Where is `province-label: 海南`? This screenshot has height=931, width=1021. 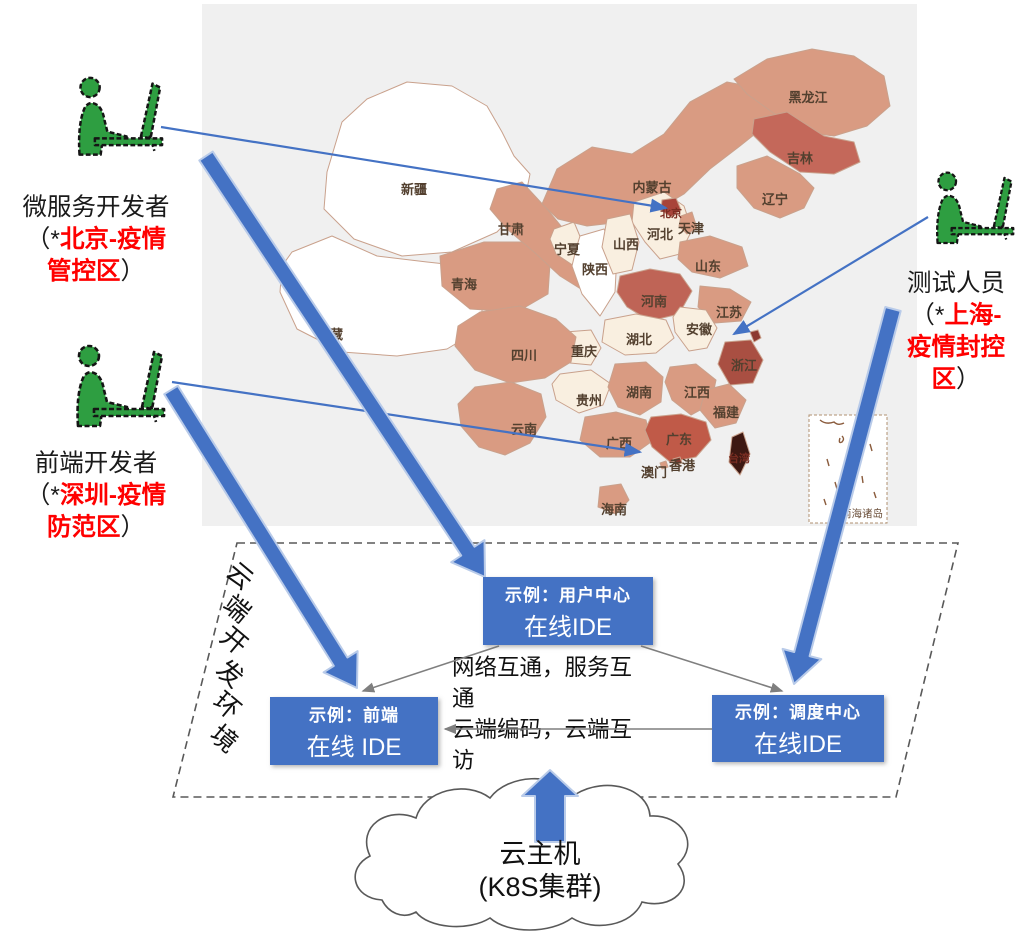 province-label: 海南 is located at coordinates (614, 509).